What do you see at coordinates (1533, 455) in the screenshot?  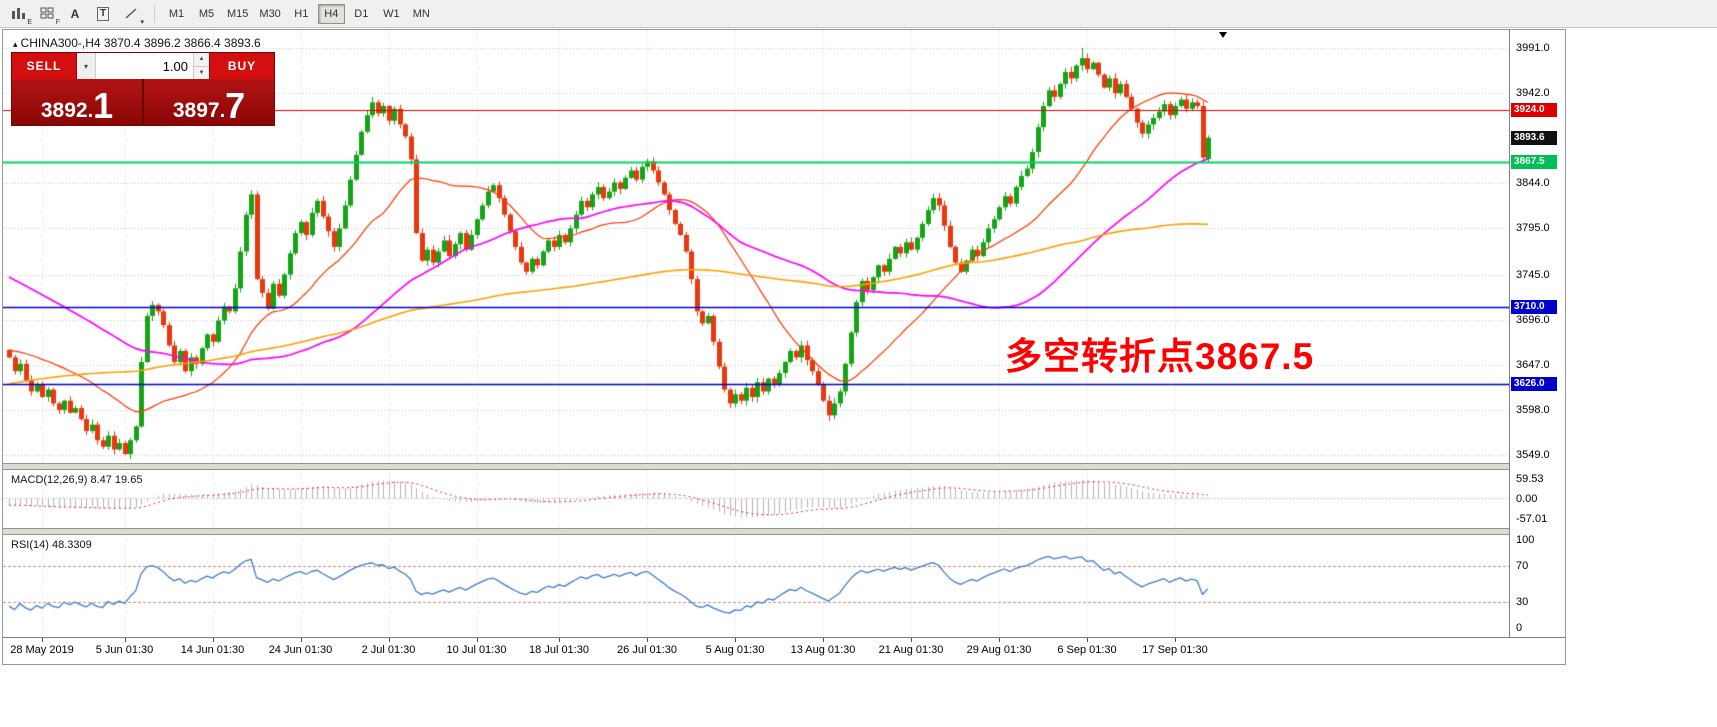 I see `price-tick-label: 3549.0` at bounding box center [1533, 455].